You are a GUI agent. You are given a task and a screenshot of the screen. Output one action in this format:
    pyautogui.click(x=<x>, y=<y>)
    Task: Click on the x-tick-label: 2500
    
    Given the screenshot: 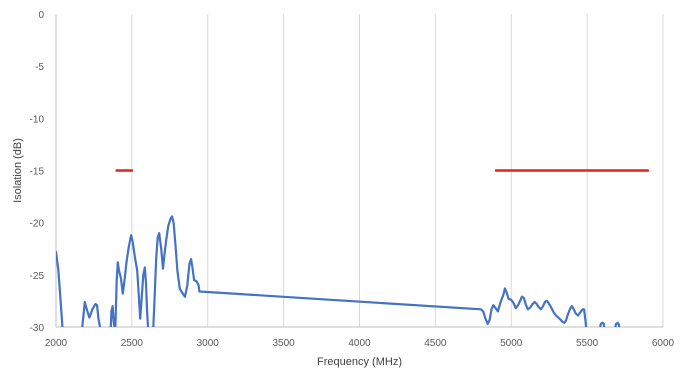 What is the action you would take?
    pyautogui.click(x=132, y=343)
    